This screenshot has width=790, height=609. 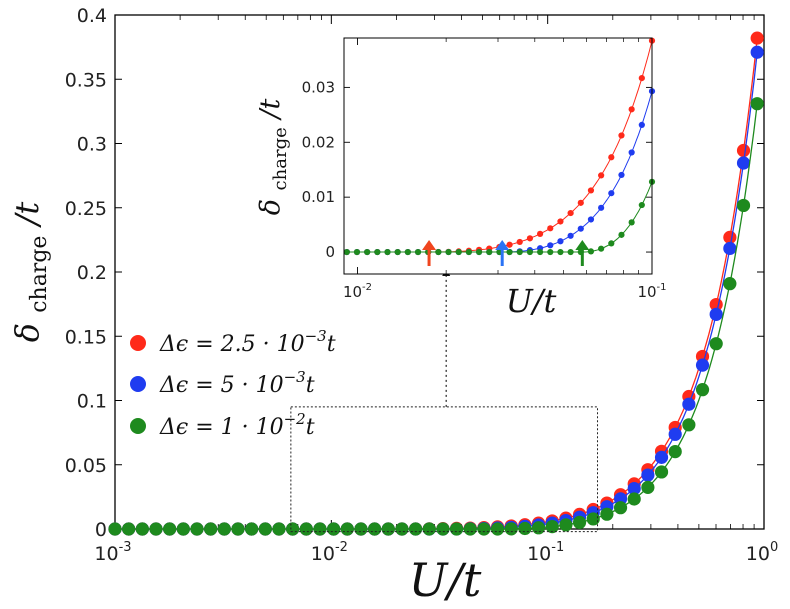 I want to click on zoom-region-box, so click(x=444, y=469).